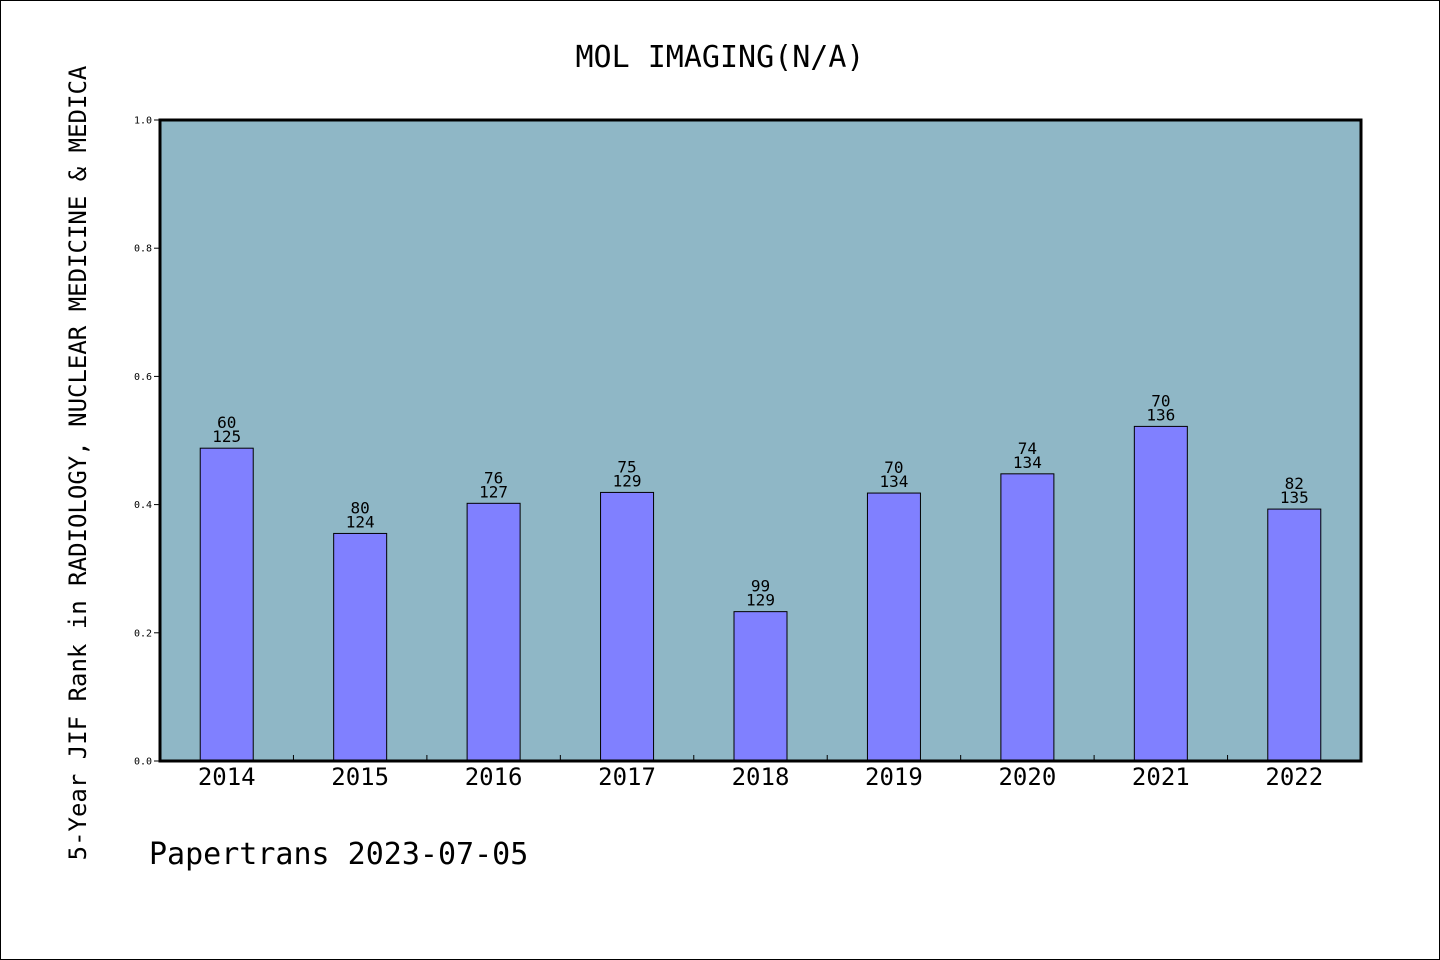 The image size is (1440, 960). I want to click on x-tick-label: 2020, so click(1027, 777).